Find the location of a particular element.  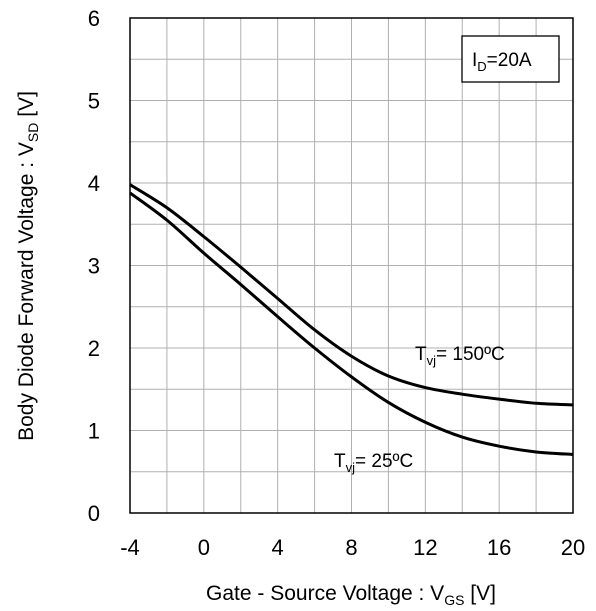

y-tick-label: 1 is located at coordinates (94, 431).